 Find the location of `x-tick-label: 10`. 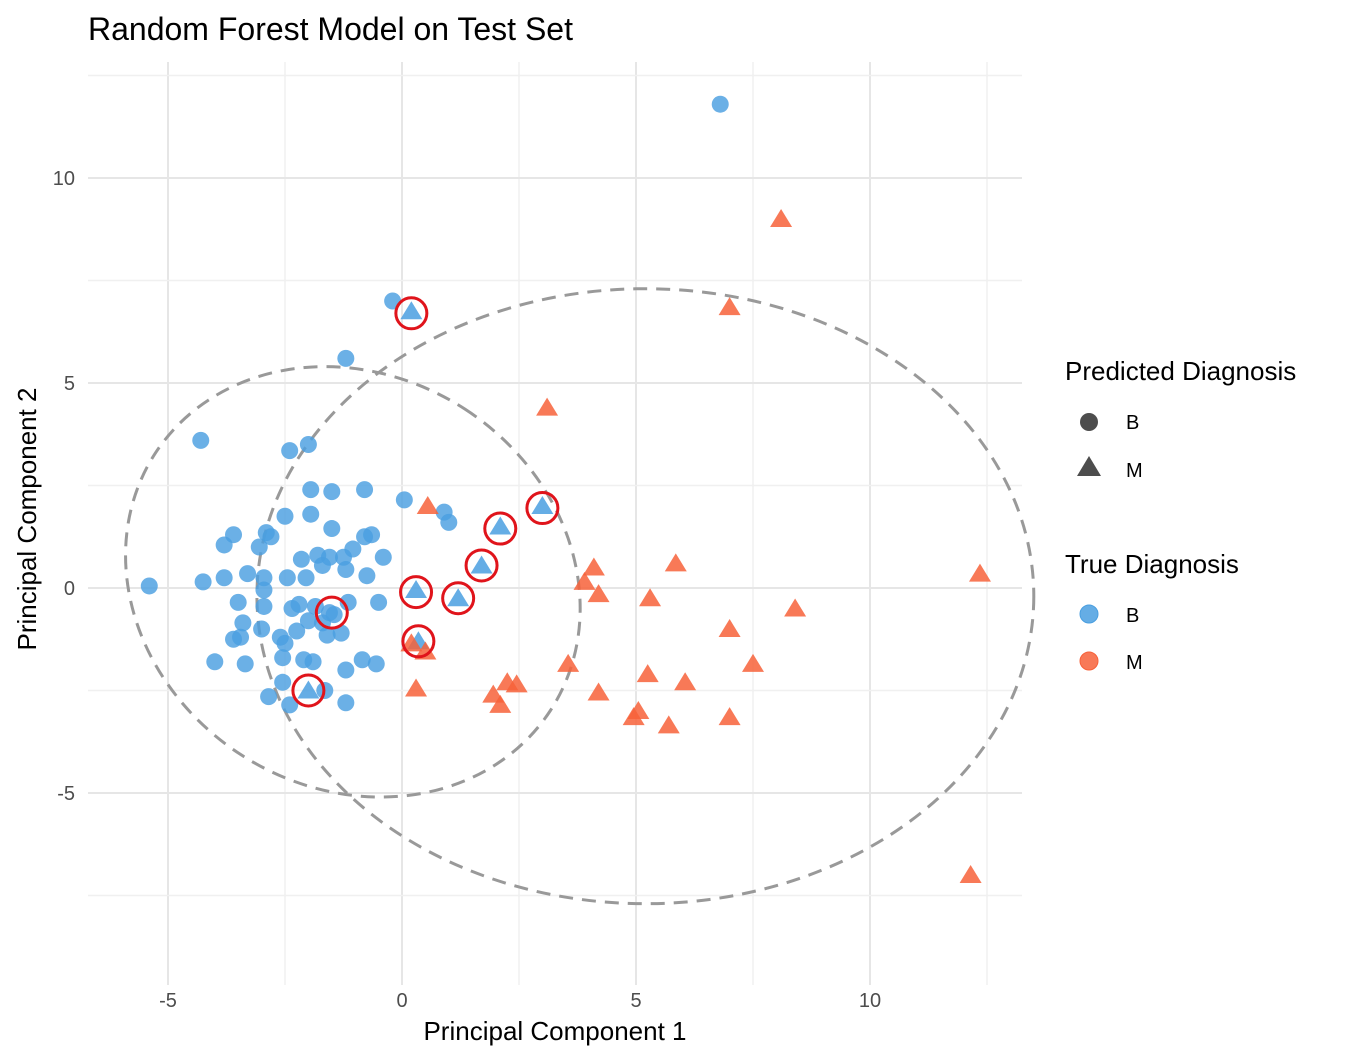

x-tick-label: 10 is located at coordinates (870, 1001).